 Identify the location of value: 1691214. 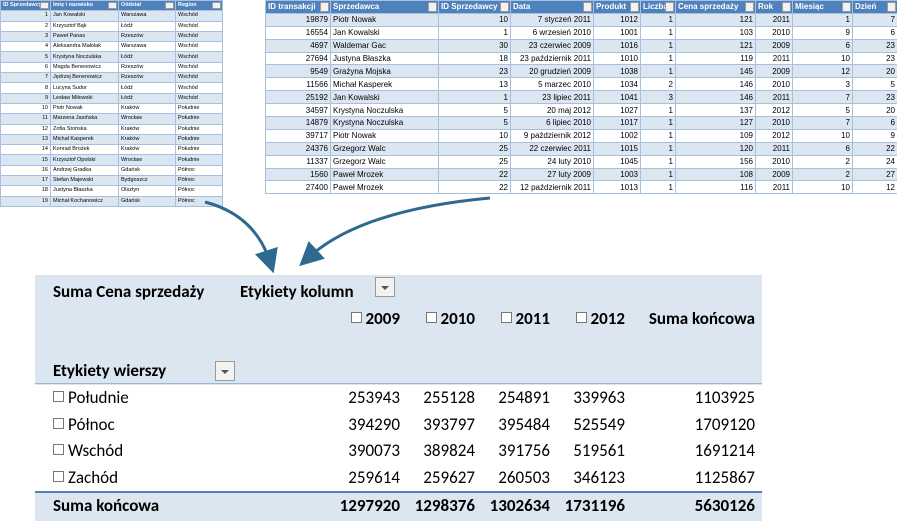
(725, 450).